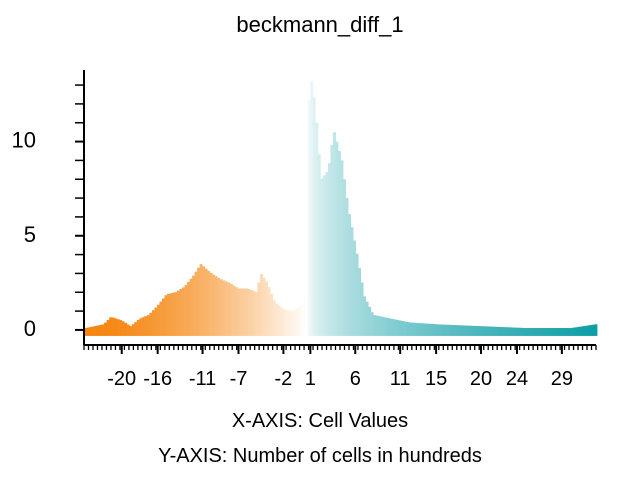 This screenshot has width=640, height=480. What do you see at coordinates (48, 207) in the screenshot?
I see `y-axis: 0 5 10` at bounding box center [48, 207].